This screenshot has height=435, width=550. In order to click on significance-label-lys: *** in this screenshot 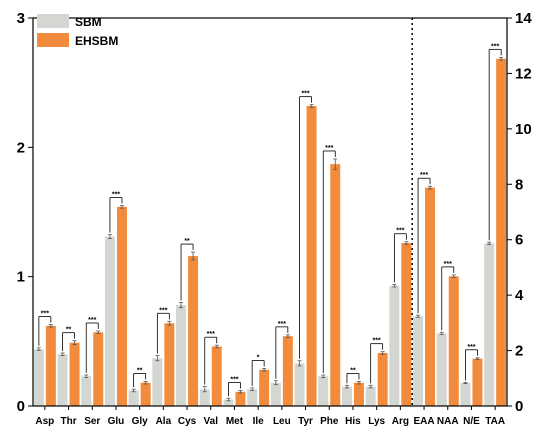, I will do `click(377, 341)`.